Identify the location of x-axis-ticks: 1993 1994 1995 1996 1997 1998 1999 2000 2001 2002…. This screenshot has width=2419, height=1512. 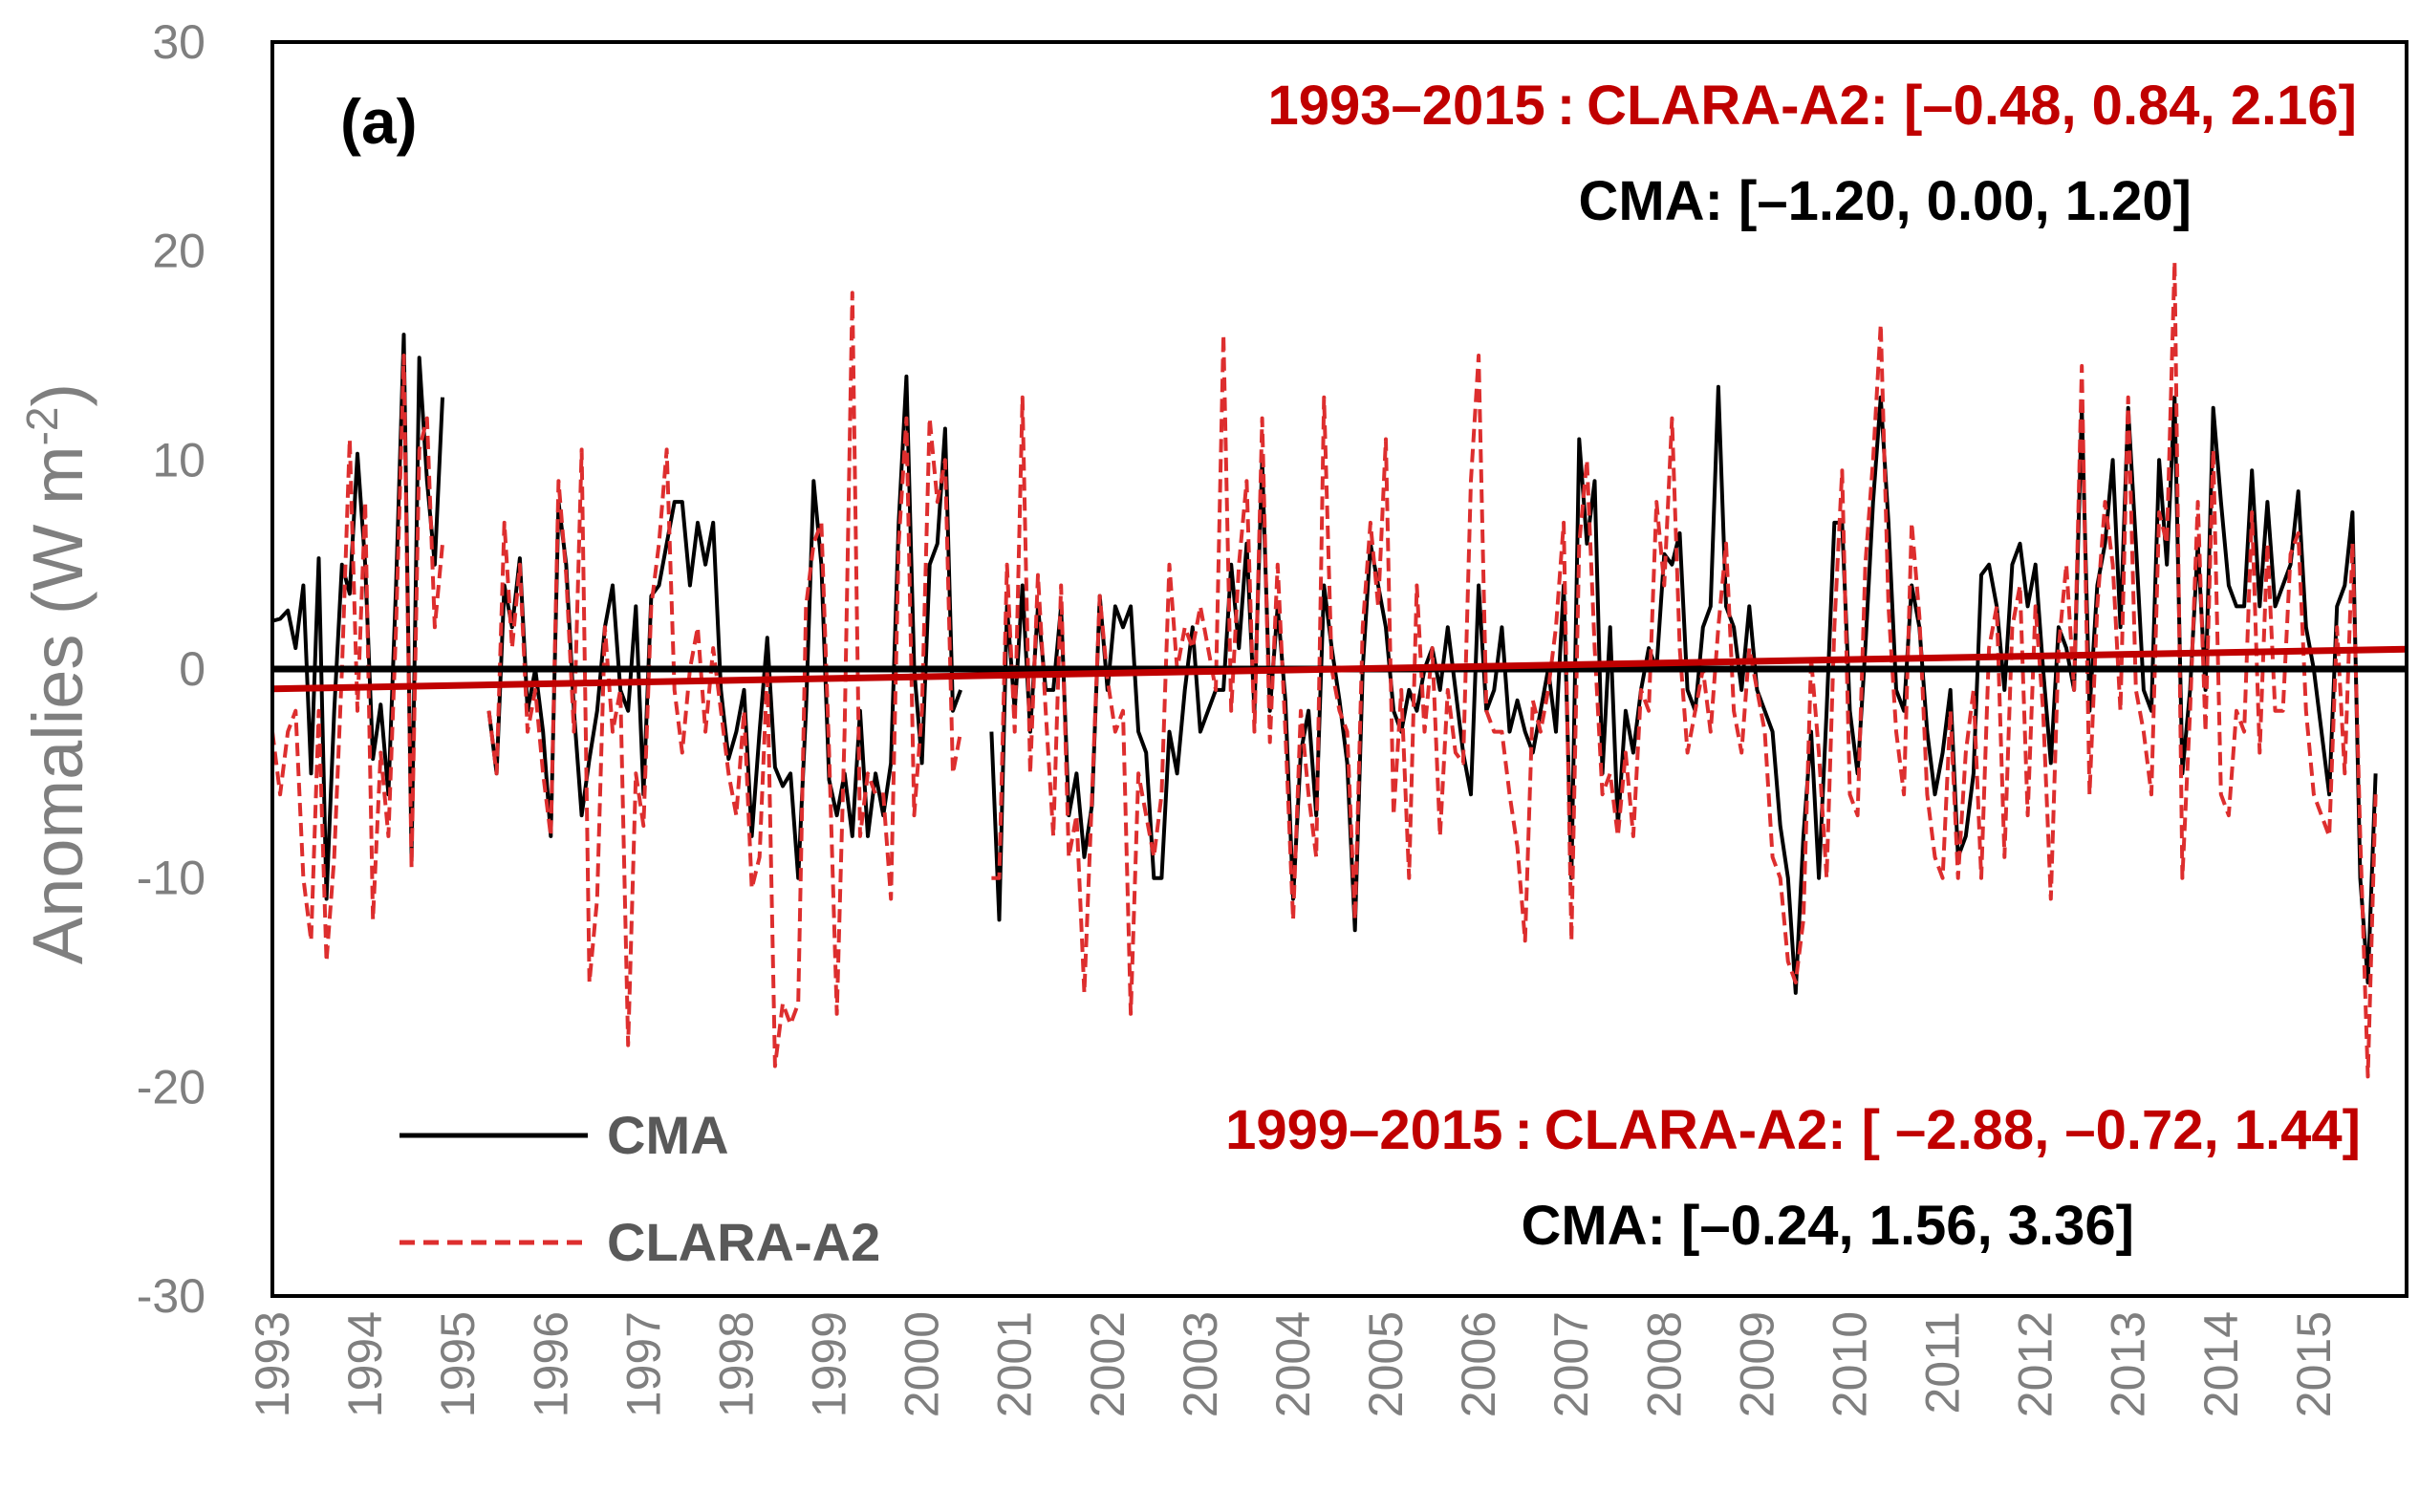
(1293, 1364).